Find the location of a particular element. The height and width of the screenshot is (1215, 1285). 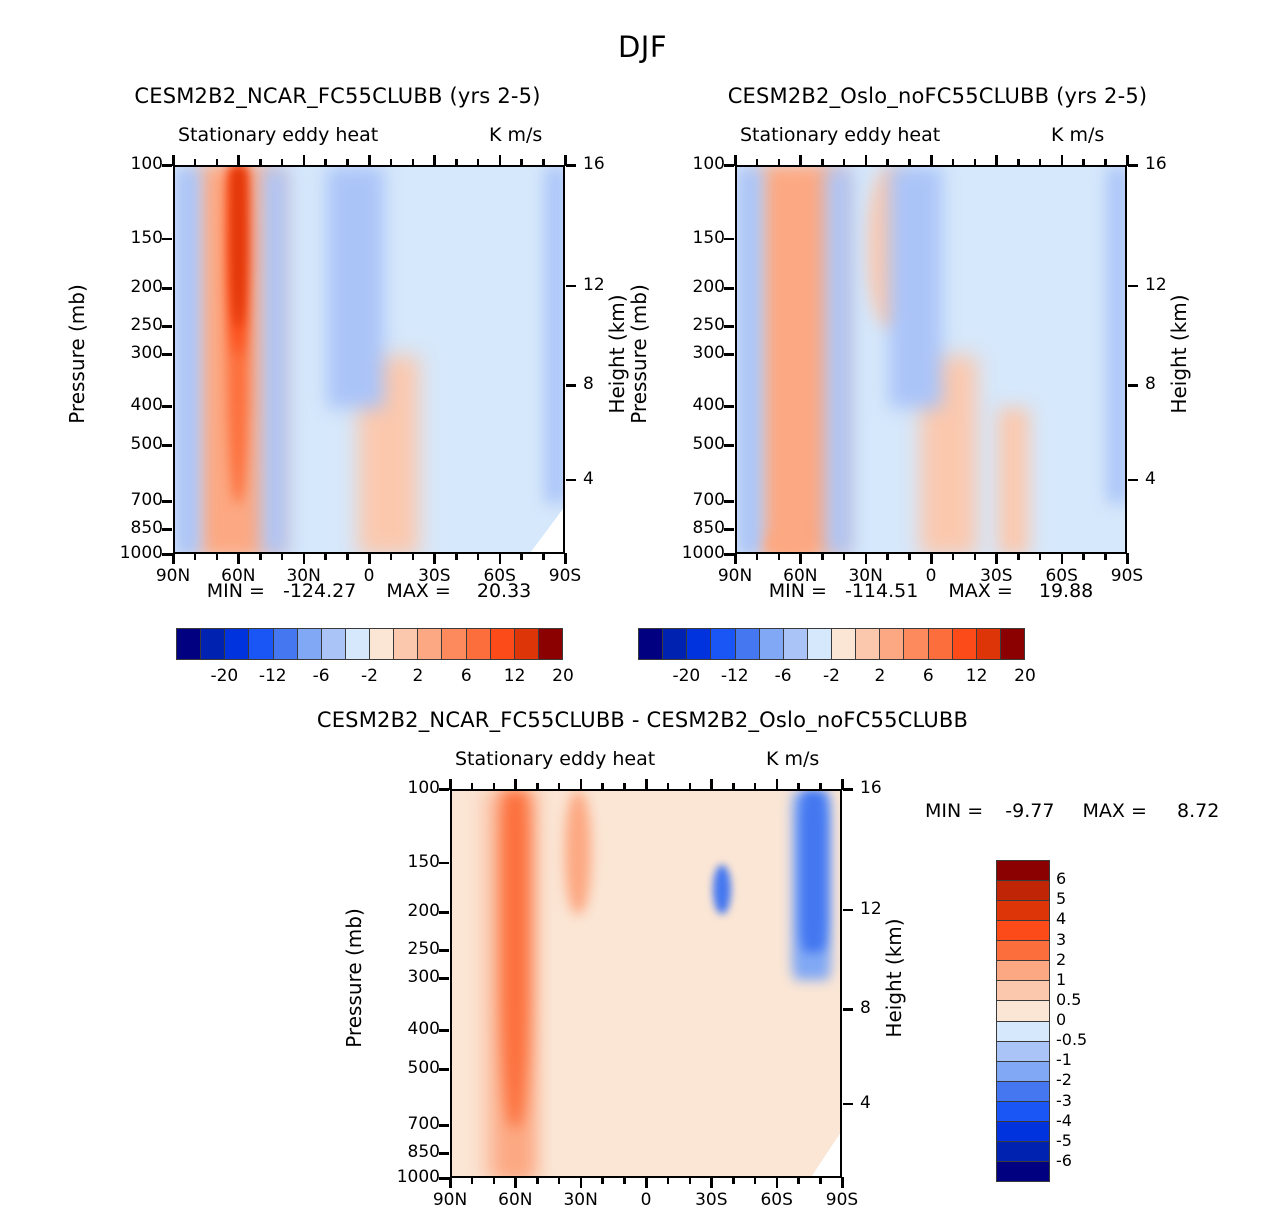

bottom-pressure-axis-title: Pressure (mb) is located at coordinates (354, 978).